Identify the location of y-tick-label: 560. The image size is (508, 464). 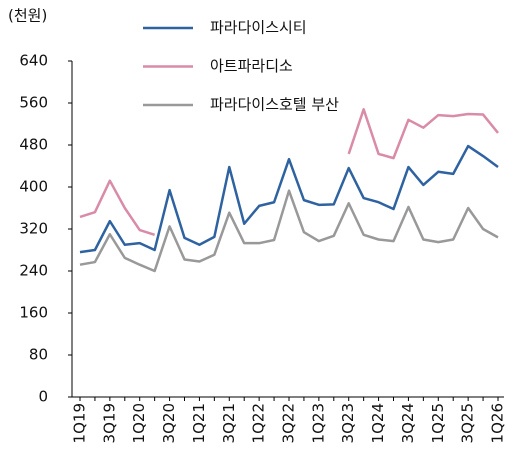
(33, 103).